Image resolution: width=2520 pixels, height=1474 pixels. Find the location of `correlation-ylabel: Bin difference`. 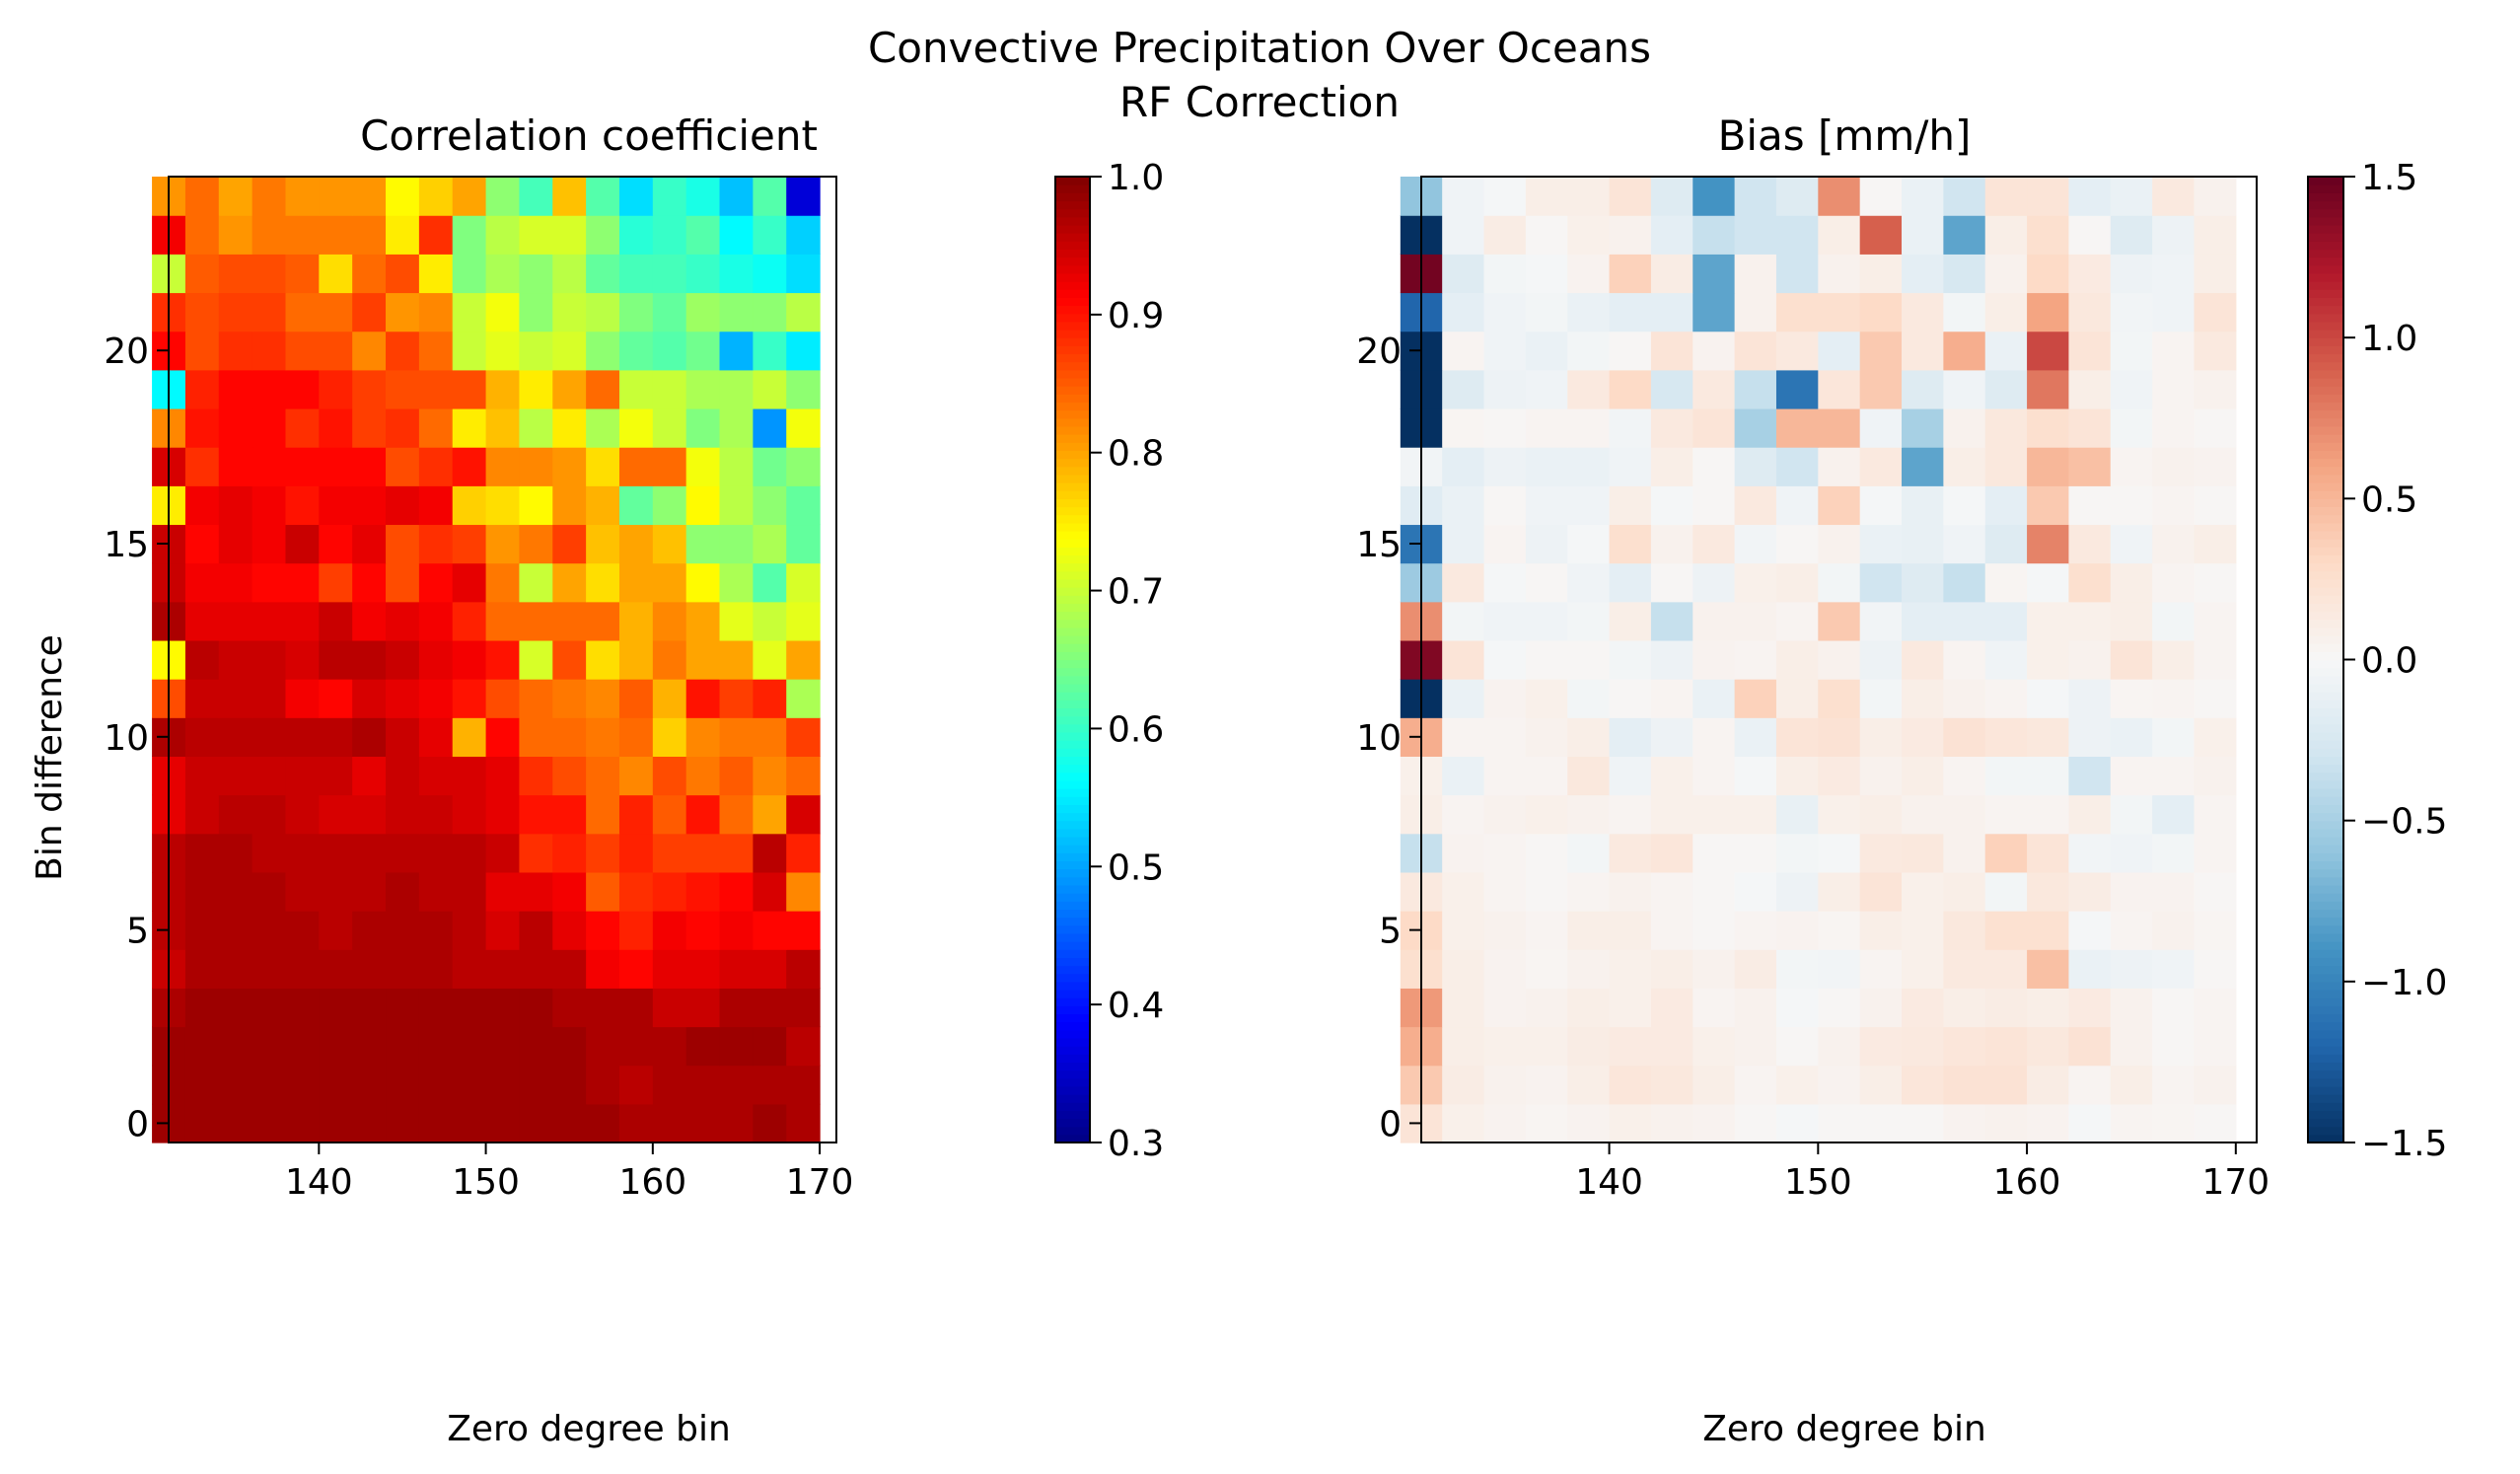

correlation-ylabel: Bin difference is located at coordinates (50, 757).